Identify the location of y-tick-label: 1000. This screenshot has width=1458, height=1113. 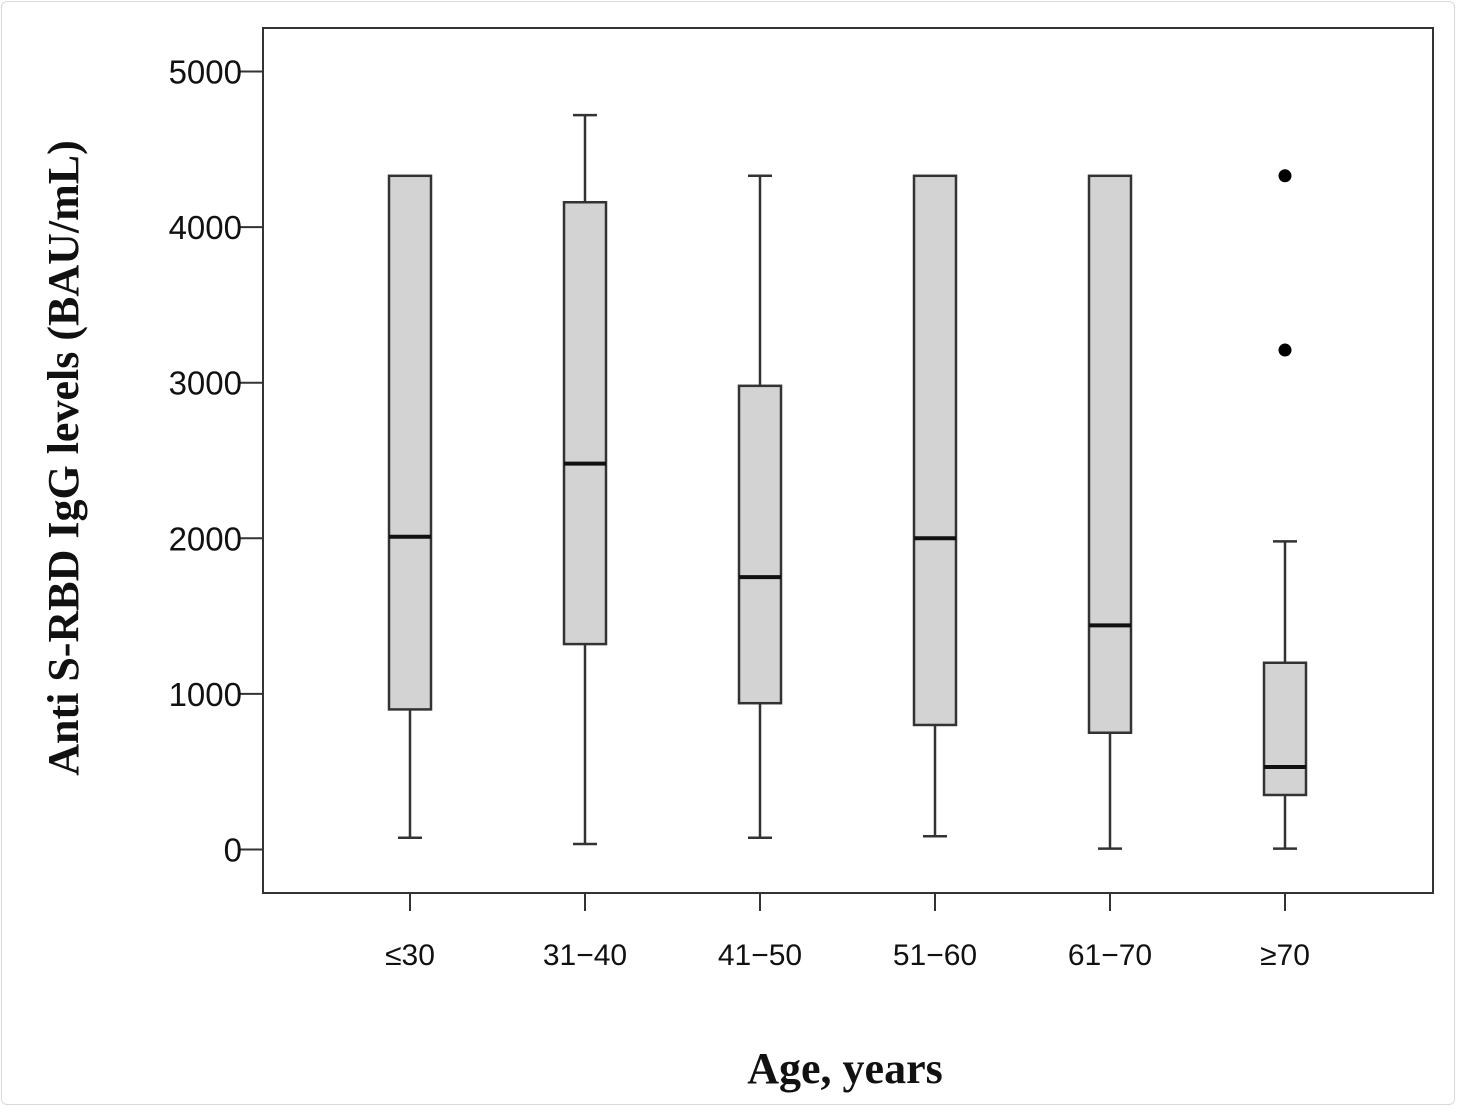
(205, 694).